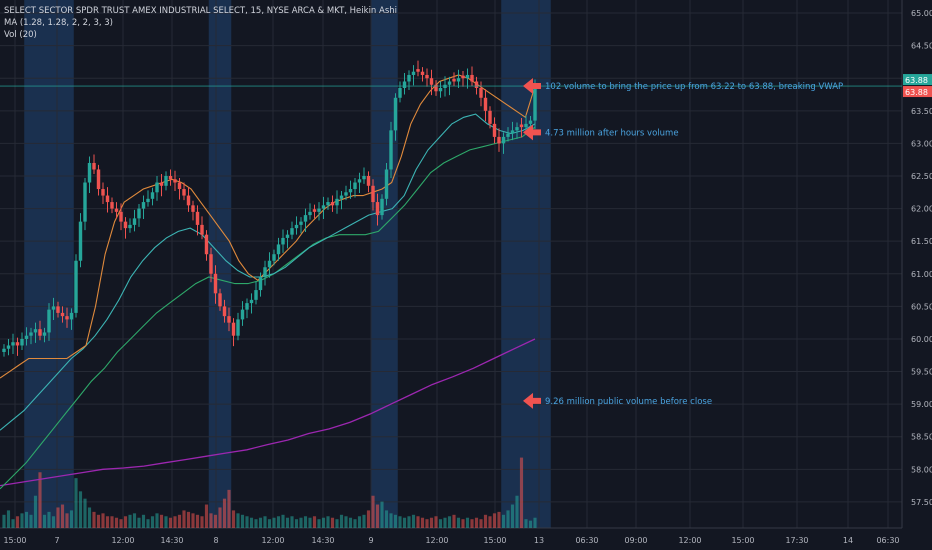 The width and height of the screenshot is (932, 550). I want to click on y-tick-label: 59.50, so click(921, 372).